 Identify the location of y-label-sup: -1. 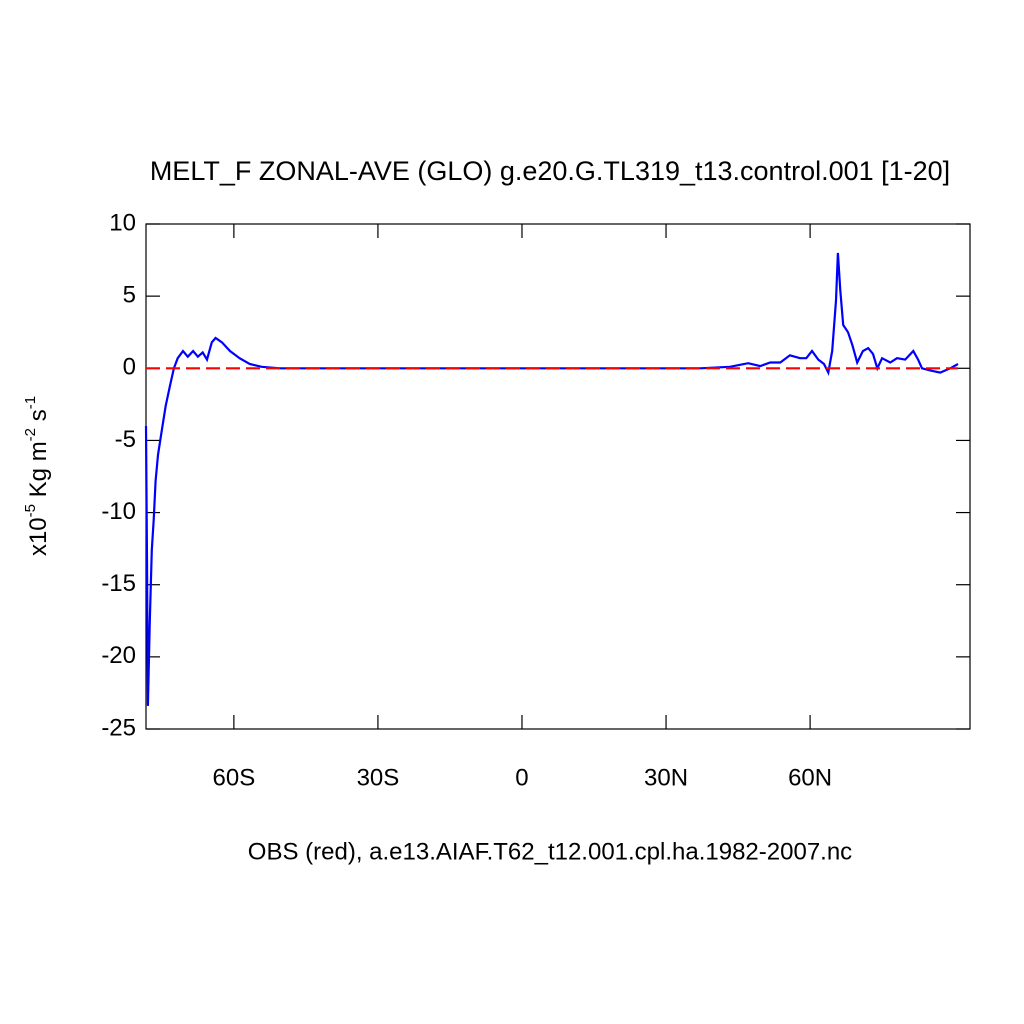
(30, 402).